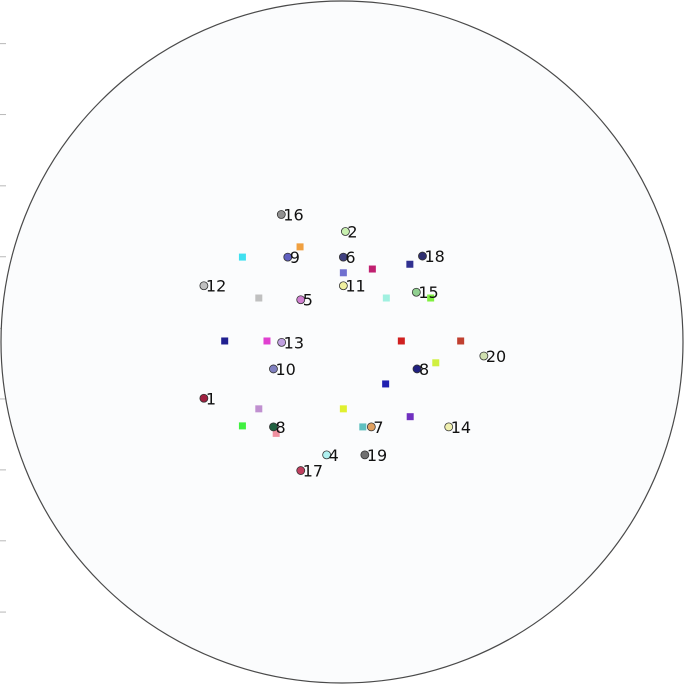  I want to click on point-label-19: 19, so click(377, 455).